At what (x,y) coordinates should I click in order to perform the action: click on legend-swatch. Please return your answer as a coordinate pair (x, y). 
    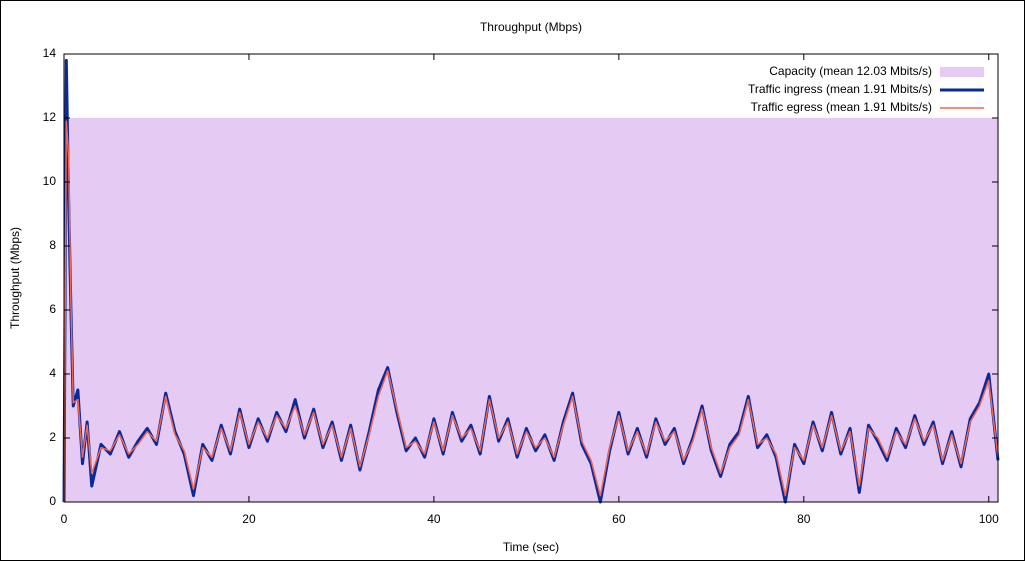
    Looking at the image, I should click on (962, 72).